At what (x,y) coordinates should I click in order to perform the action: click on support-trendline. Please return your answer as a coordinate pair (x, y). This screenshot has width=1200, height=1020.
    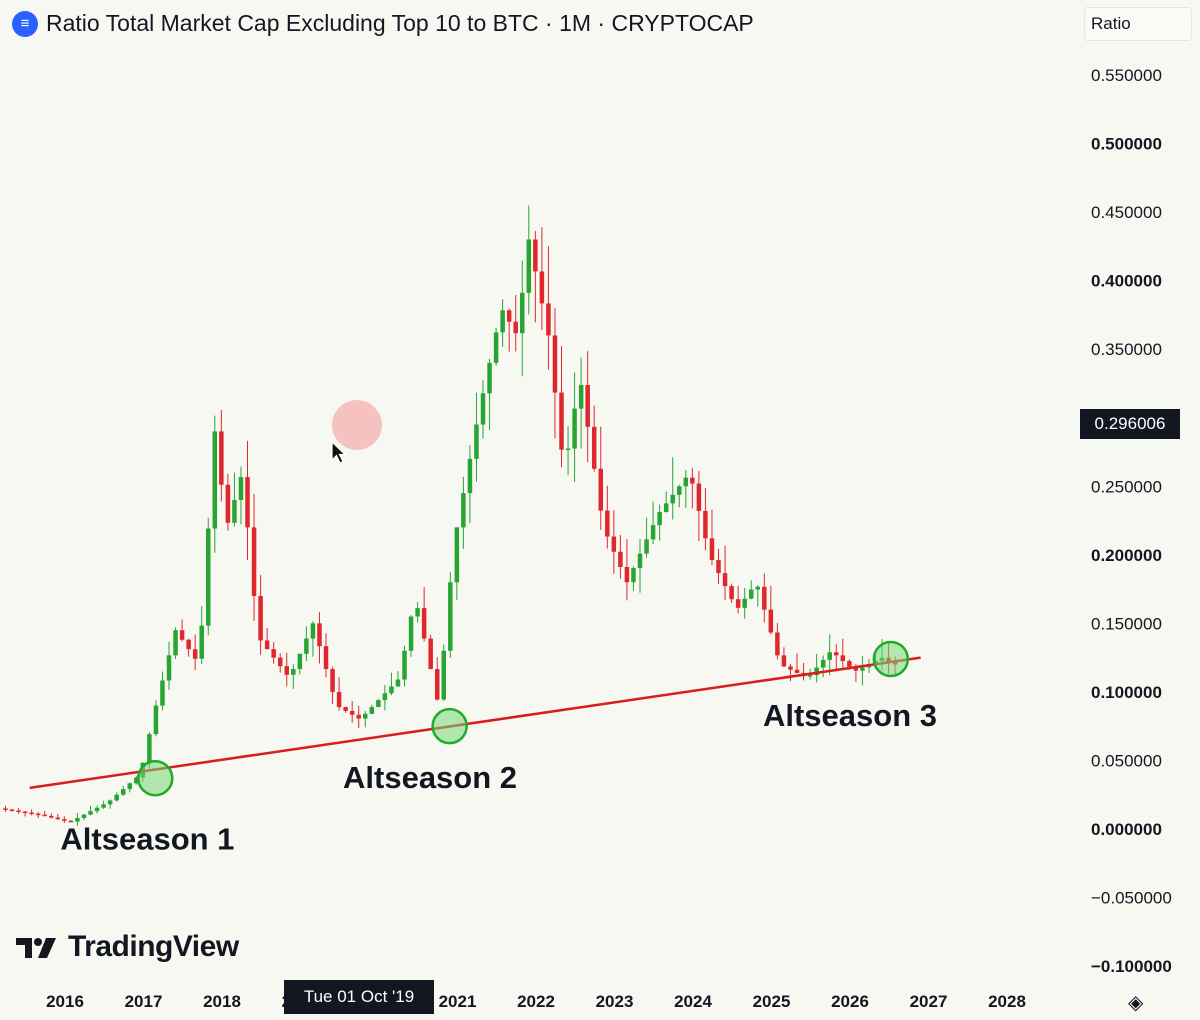
    Looking at the image, I should click on (475, 723).